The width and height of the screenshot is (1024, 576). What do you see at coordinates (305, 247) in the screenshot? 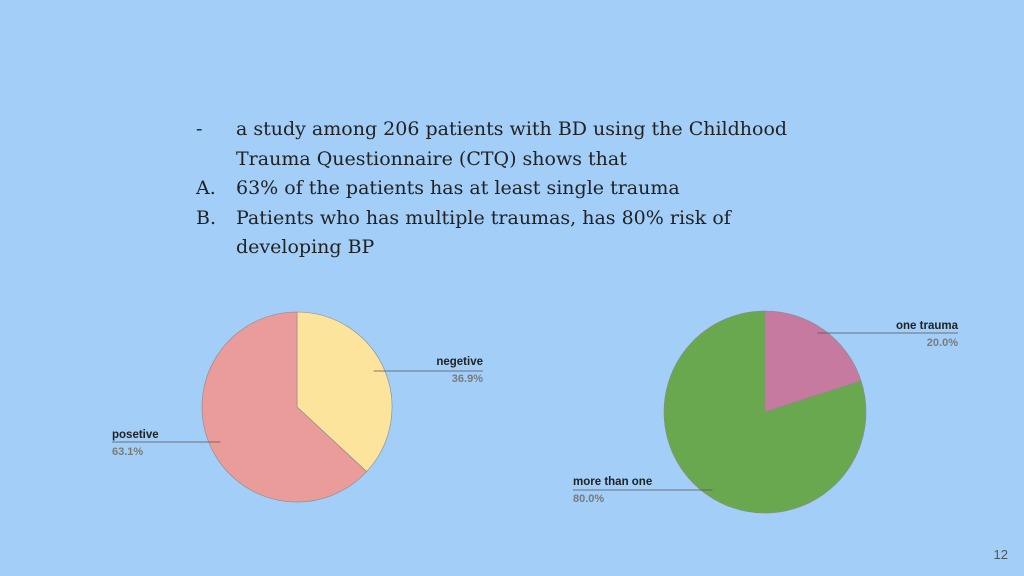
I see `line-text: developing BP` at bounding box center [305, 247].